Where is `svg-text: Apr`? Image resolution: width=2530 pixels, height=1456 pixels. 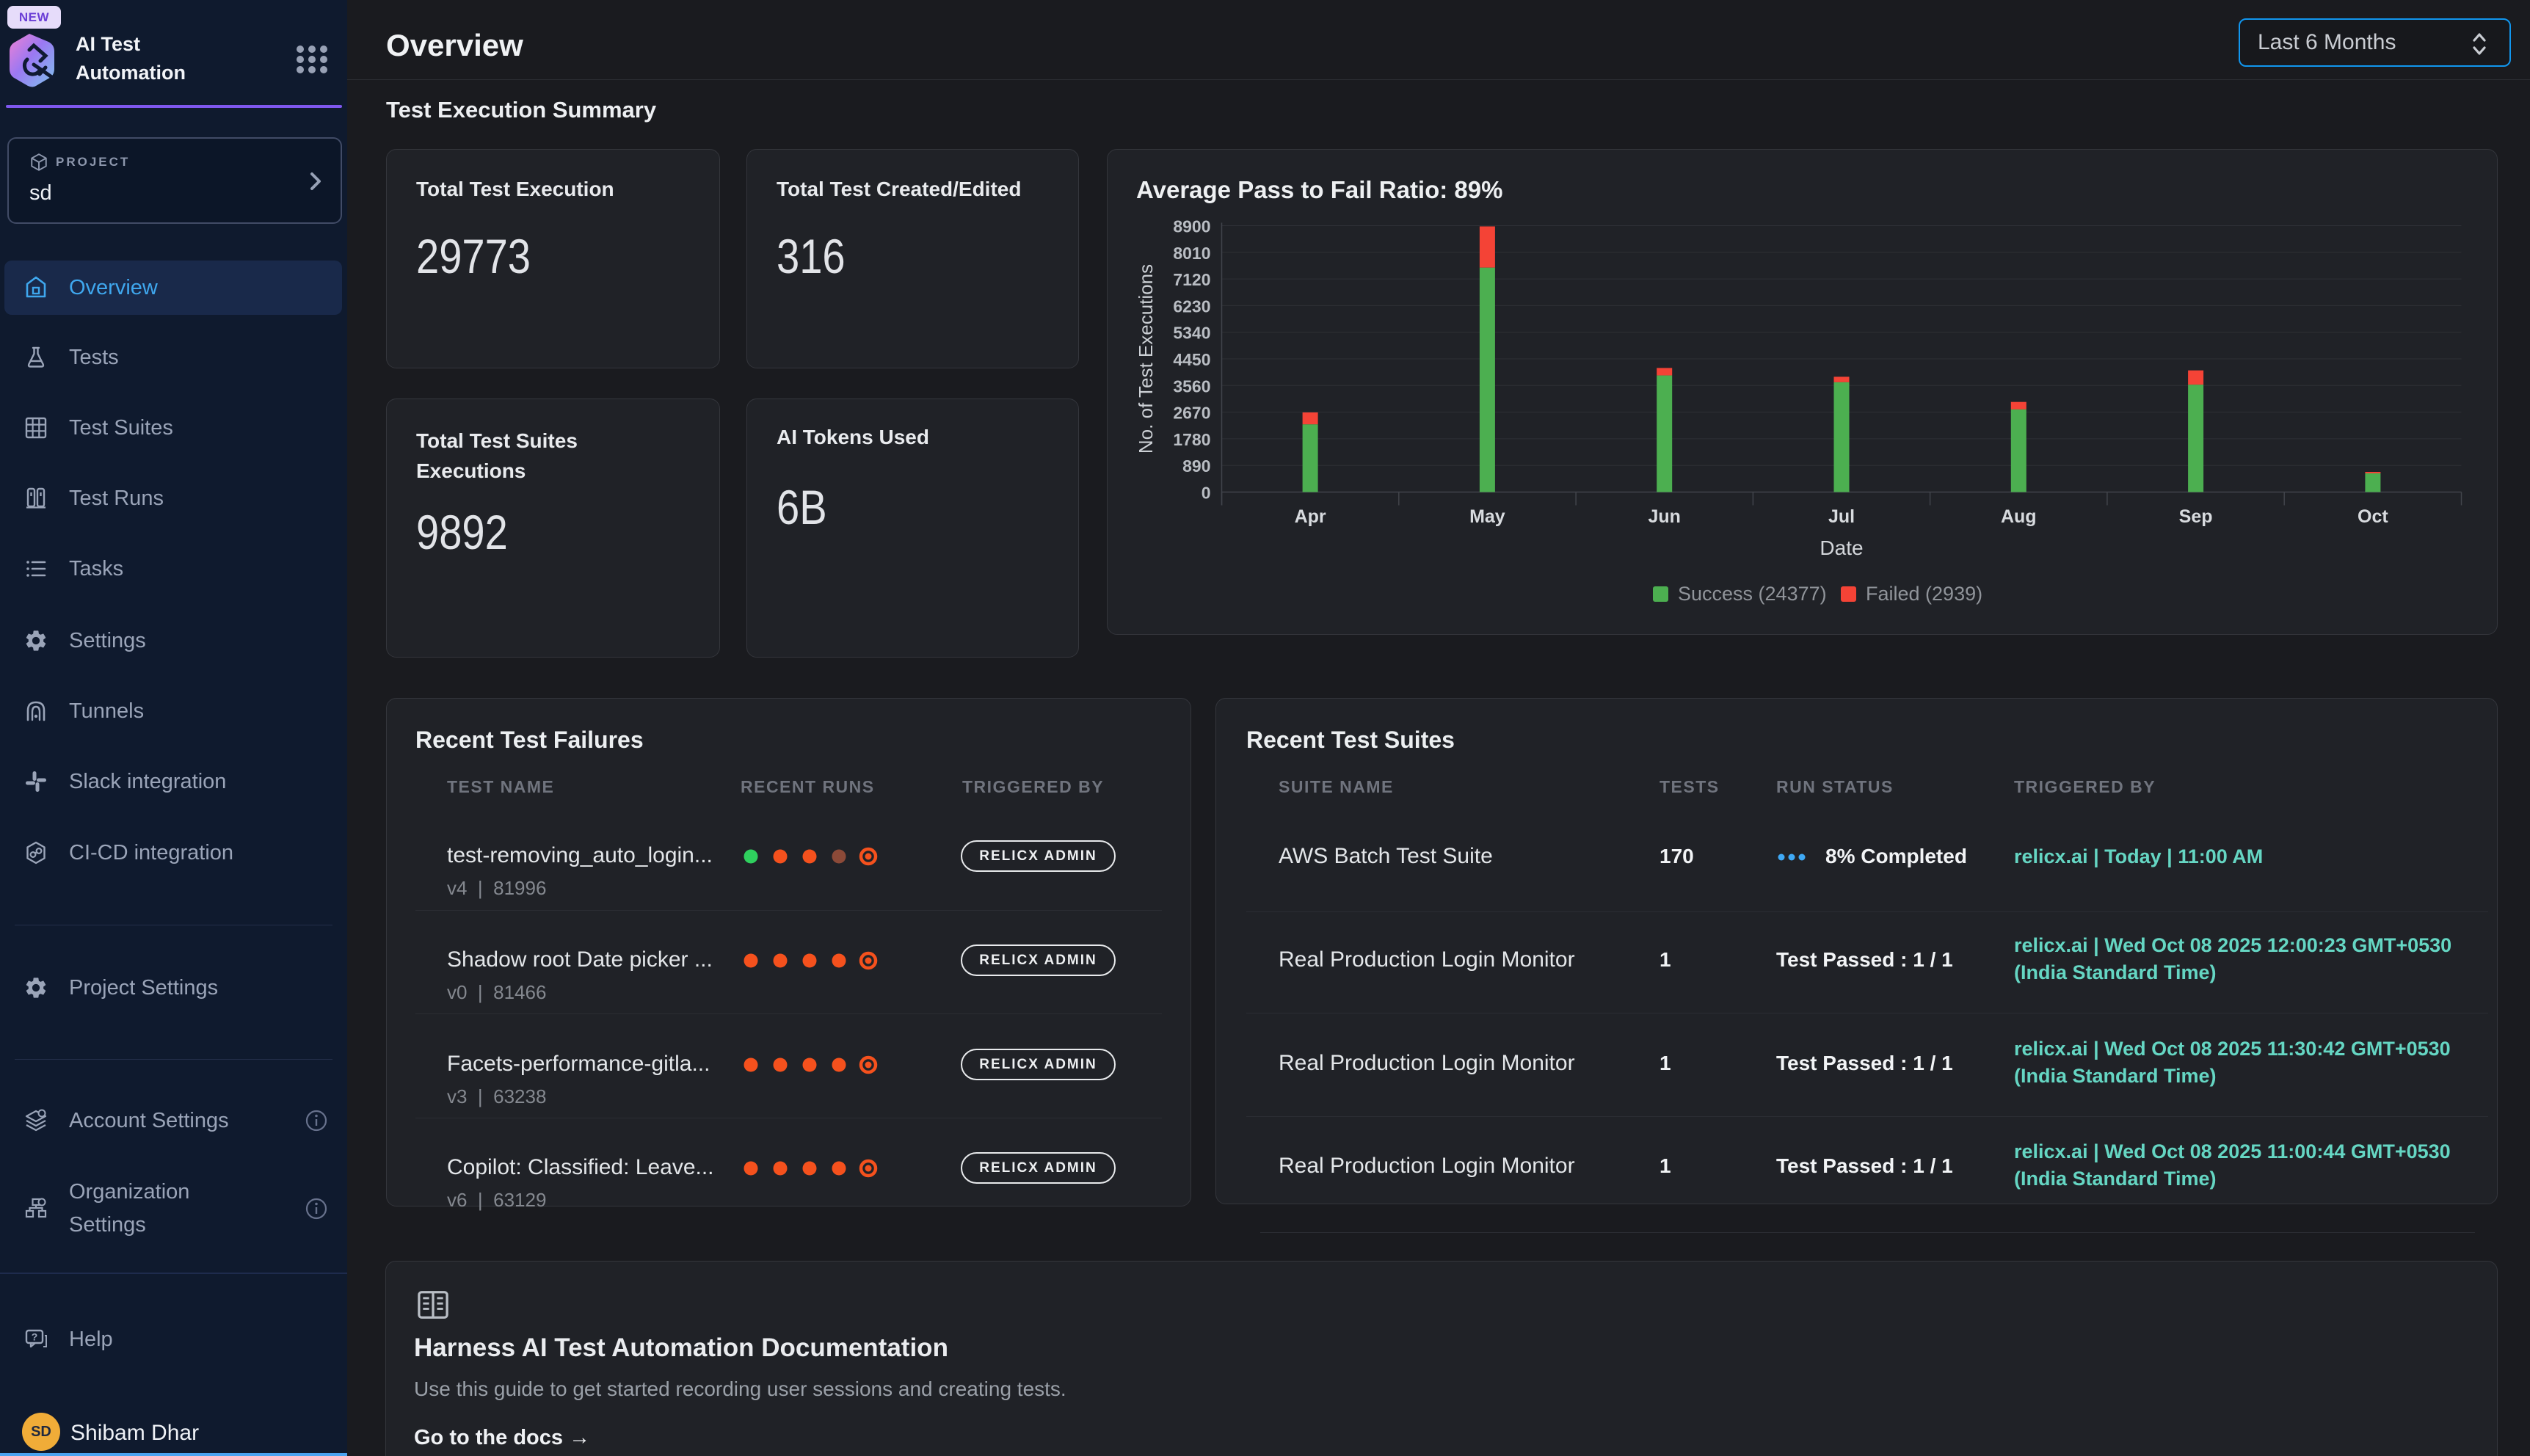 svg-text: Apr is located at coordinates (1310, 516).